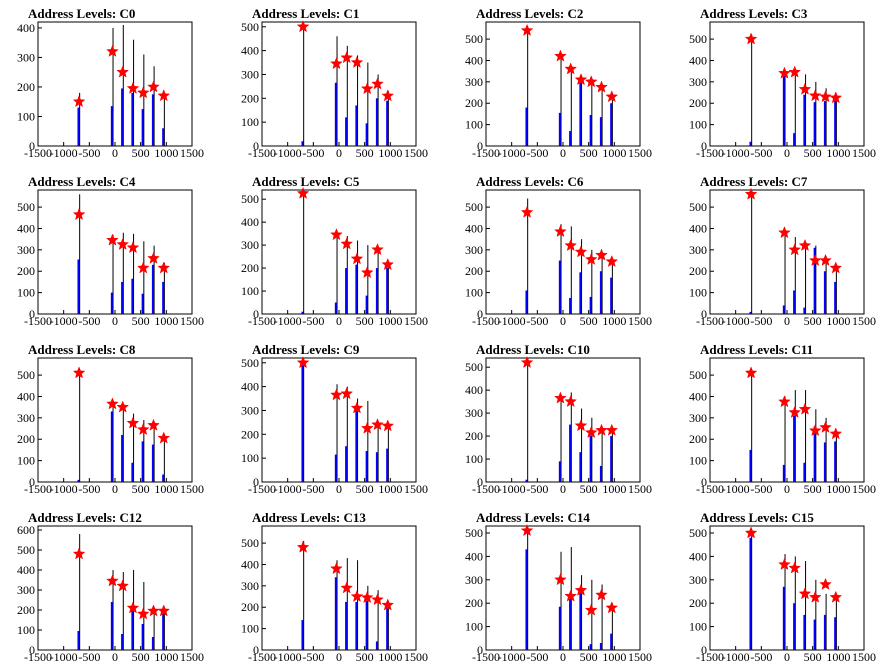 The height and width of the screenshot is (672, 896). What do you see at coordinates (85, 517) in the screenshot?
I see `panel-title: Address Levels: C12` at bounding box center [85, 517].